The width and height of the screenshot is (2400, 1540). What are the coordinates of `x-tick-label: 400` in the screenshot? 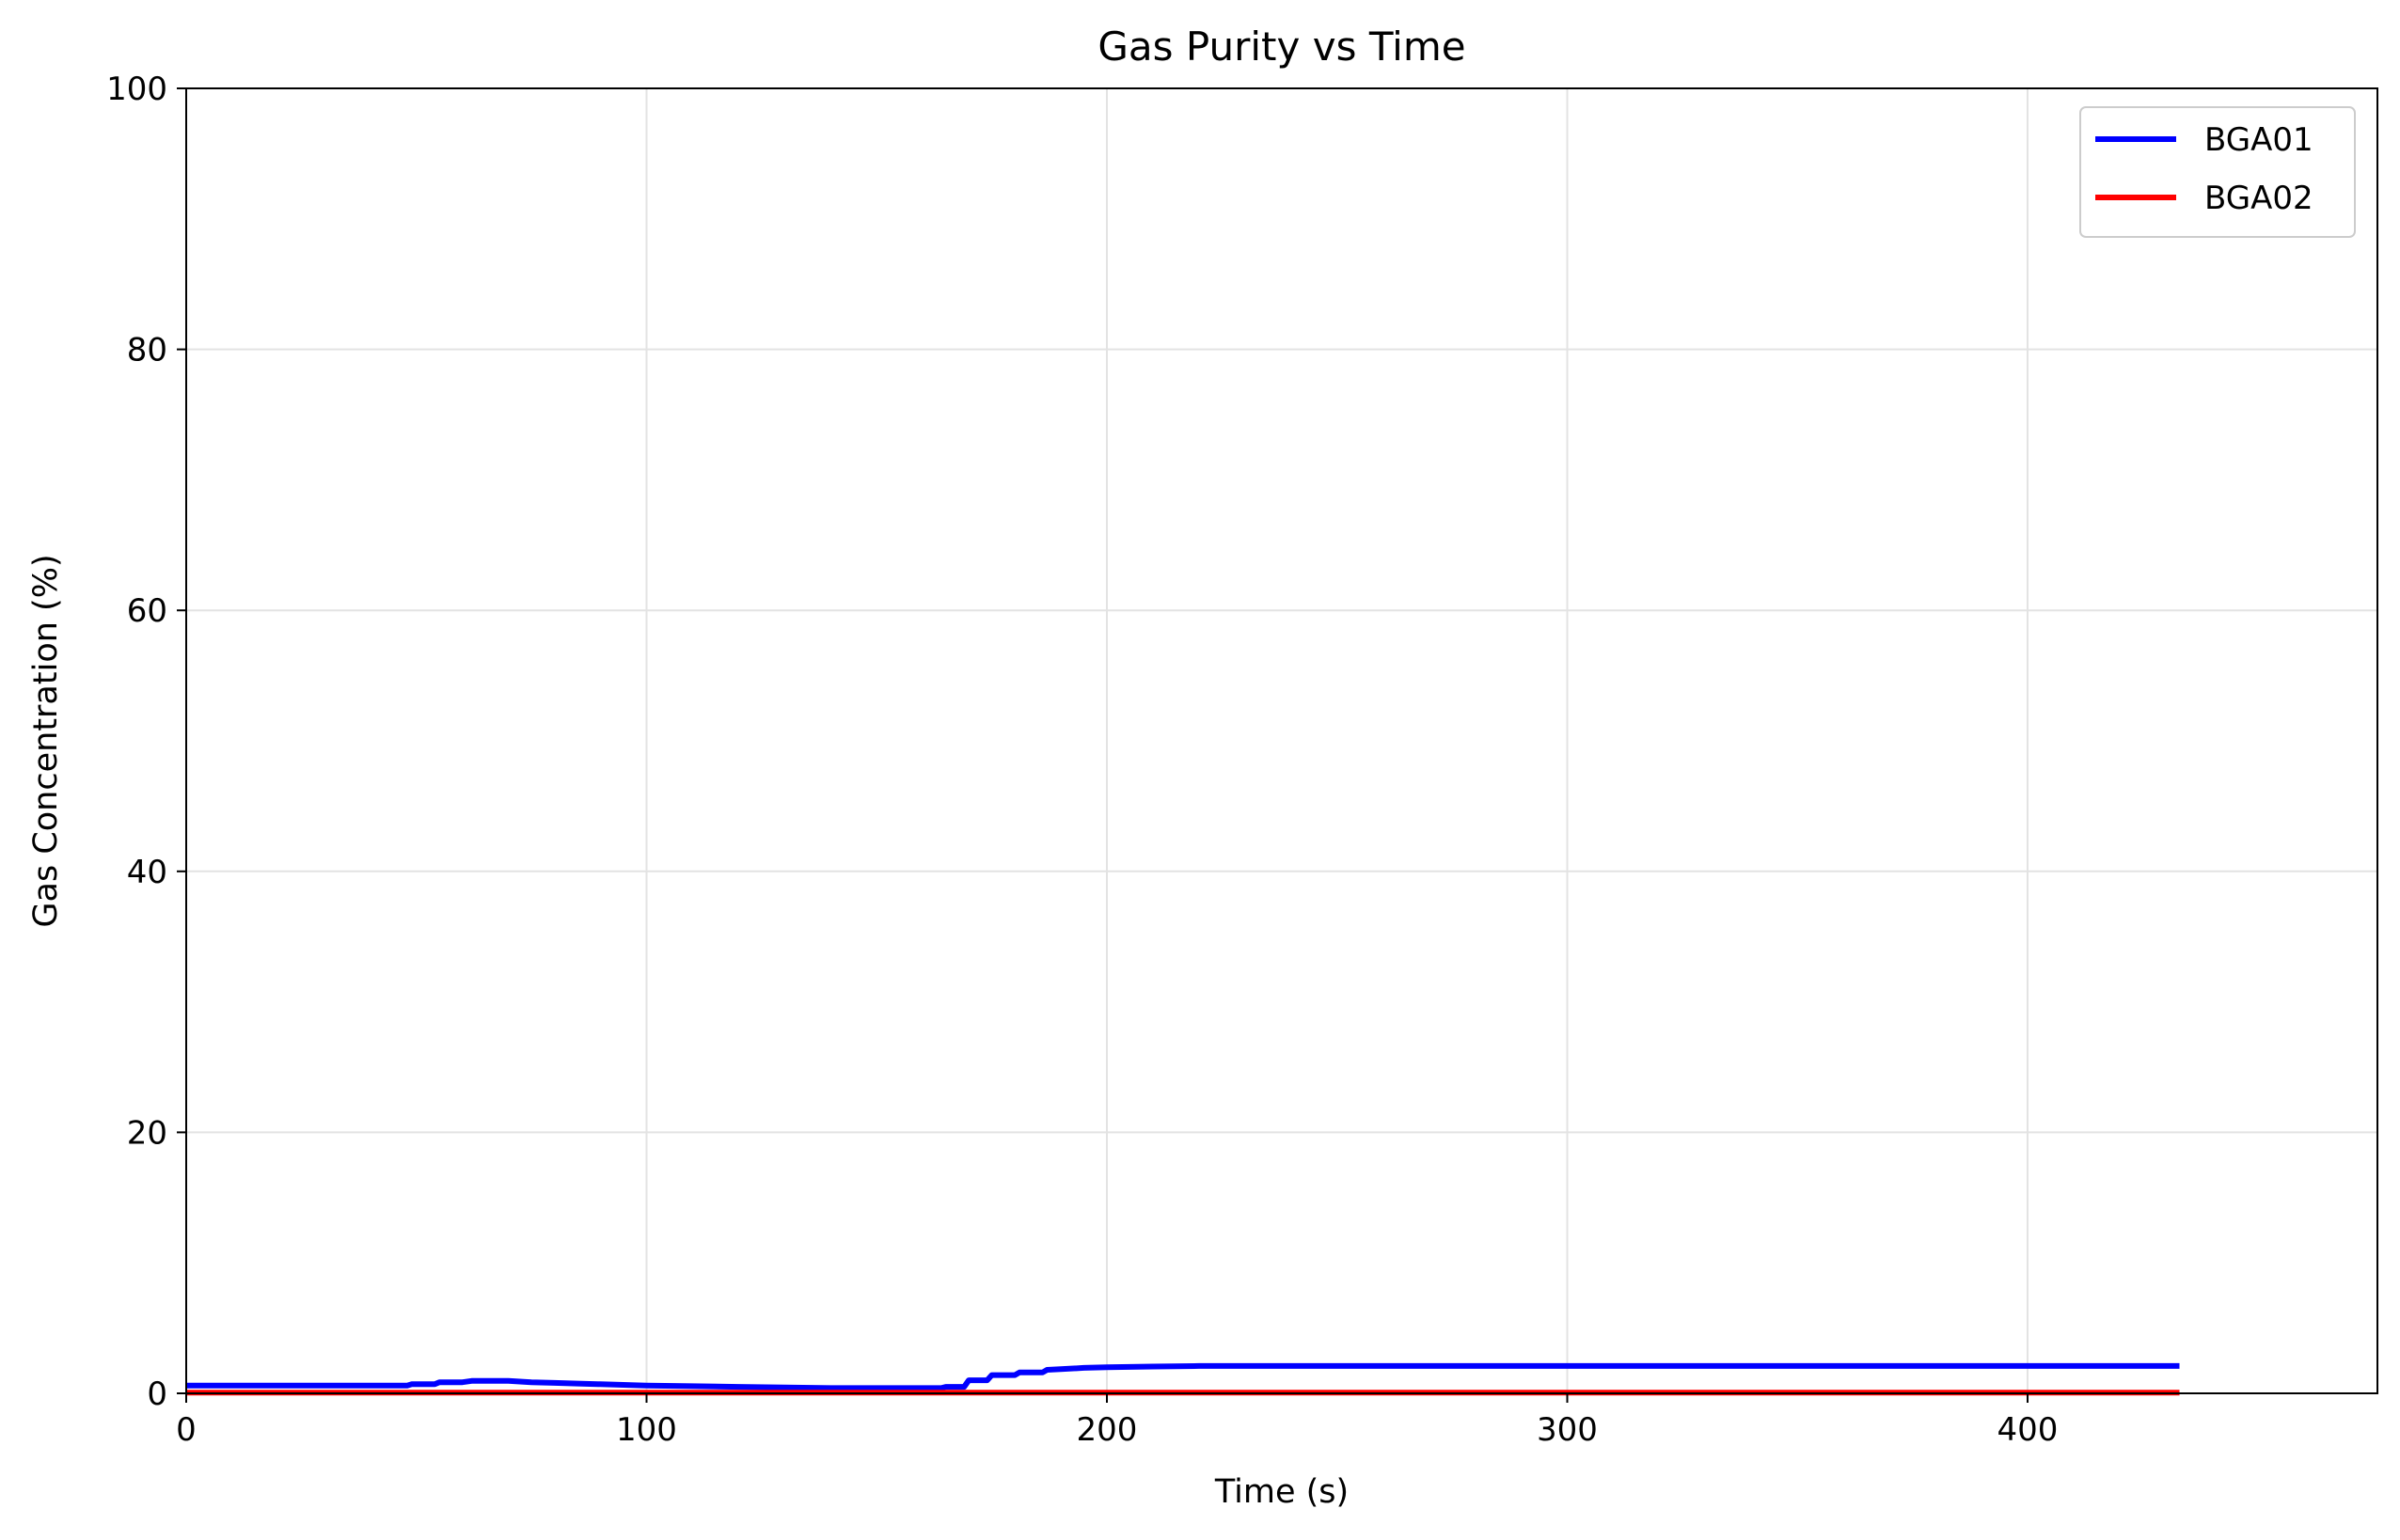 It's located at (2028, 1430).